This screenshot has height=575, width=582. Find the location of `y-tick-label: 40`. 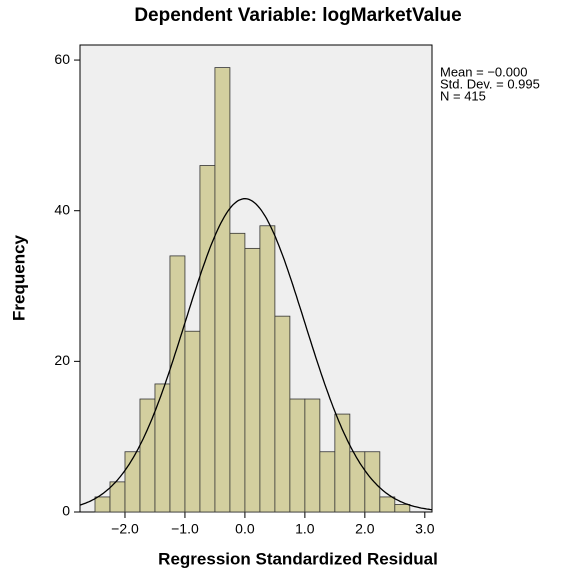

y-tick-label: 40 is located at coordinates (62, 209).